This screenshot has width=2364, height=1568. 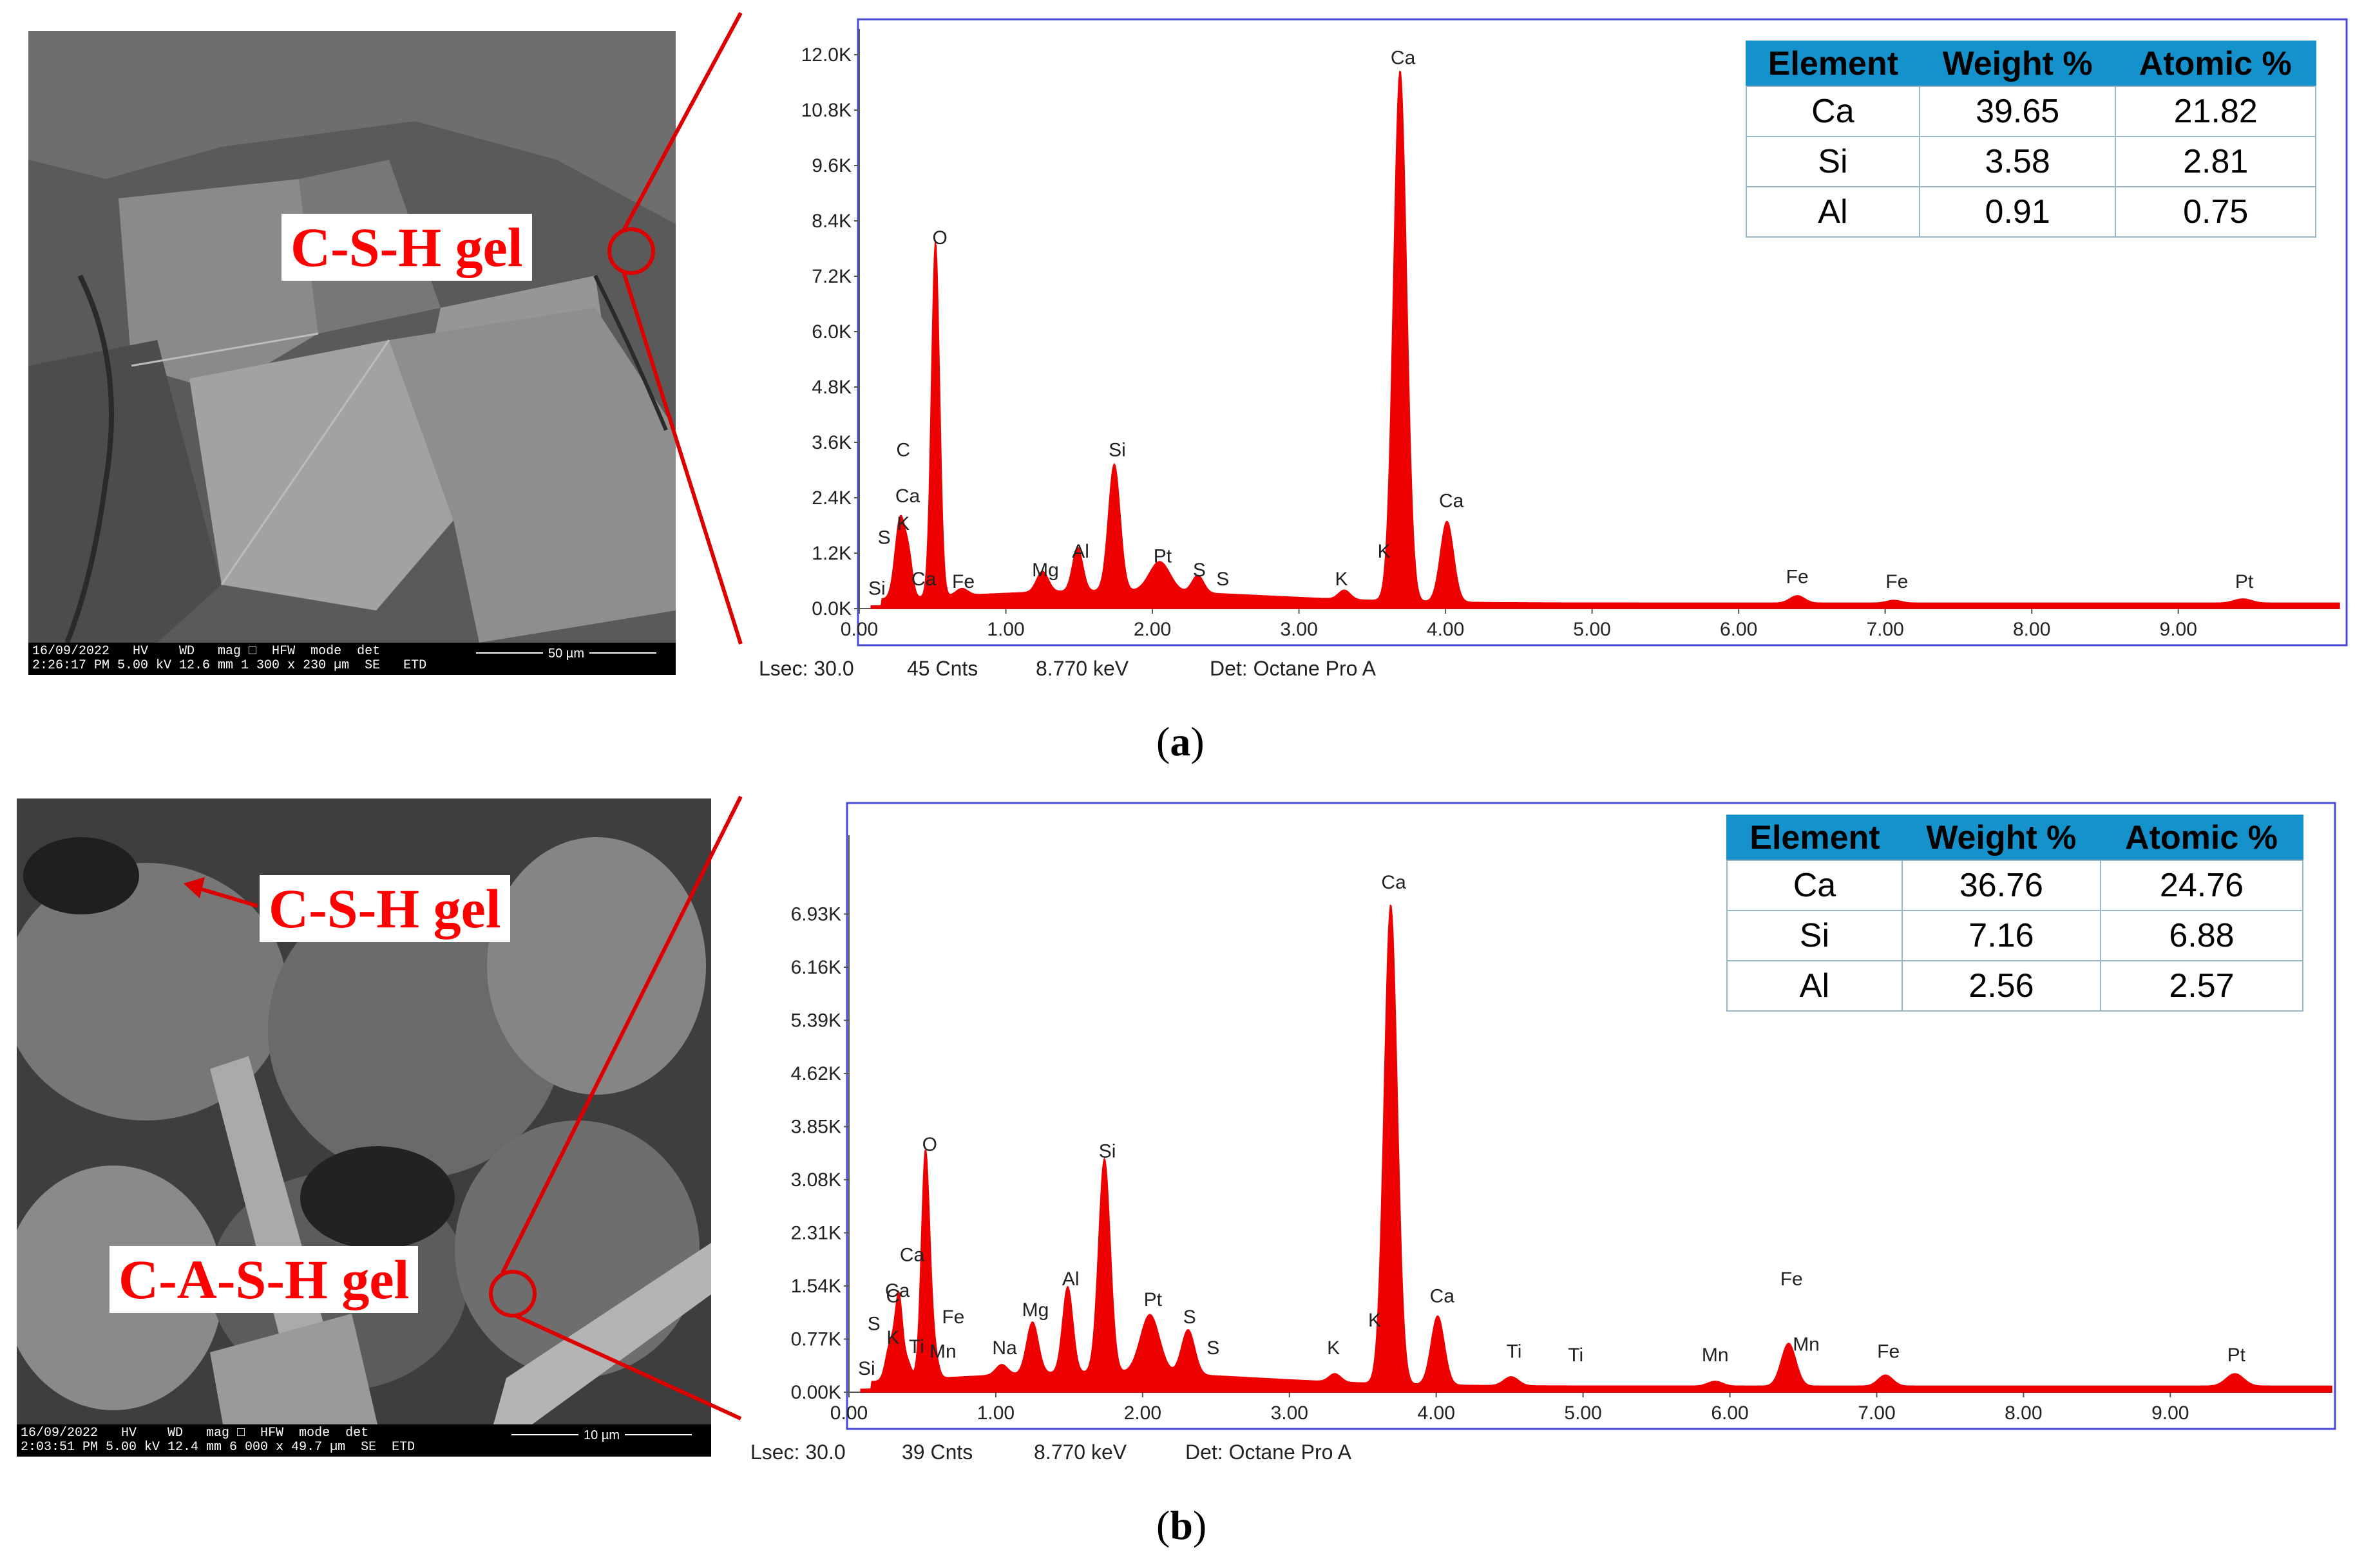 I want to click on y-tick-label: 6.93K, so click(x=816, y=914).